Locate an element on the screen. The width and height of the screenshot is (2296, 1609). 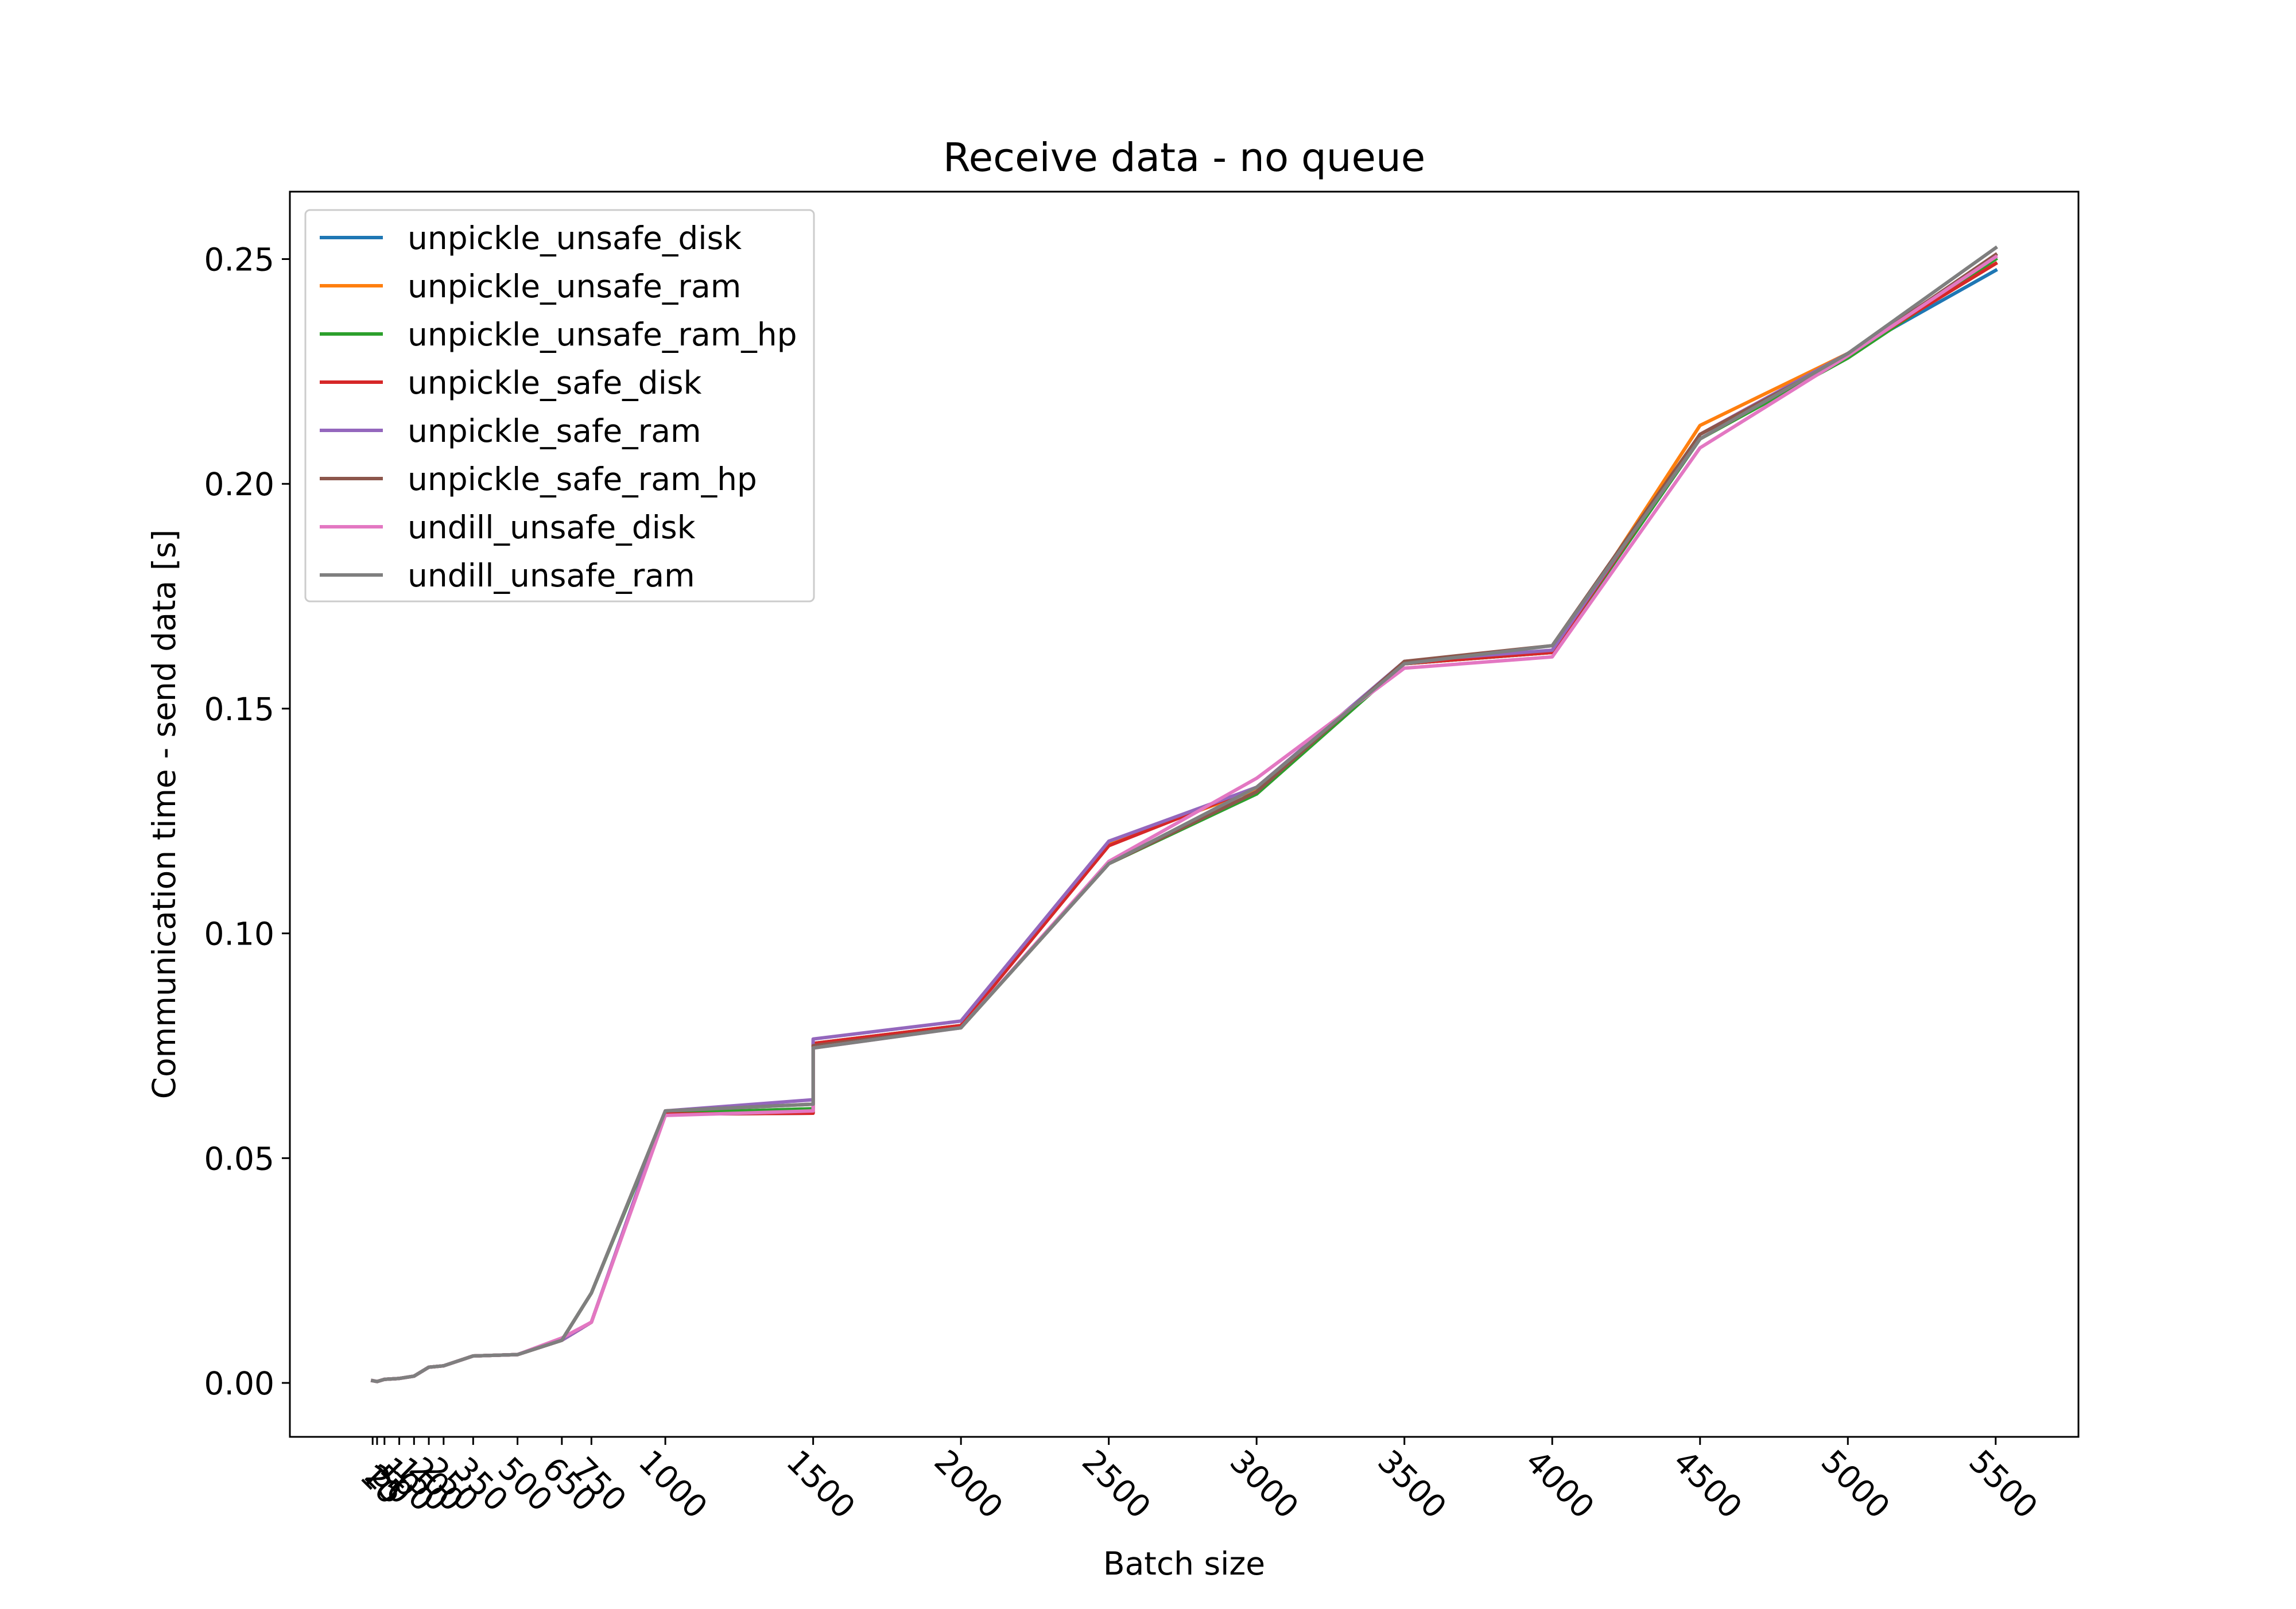
y-tick-label: 0.10 is located at coordinates (239, 934).